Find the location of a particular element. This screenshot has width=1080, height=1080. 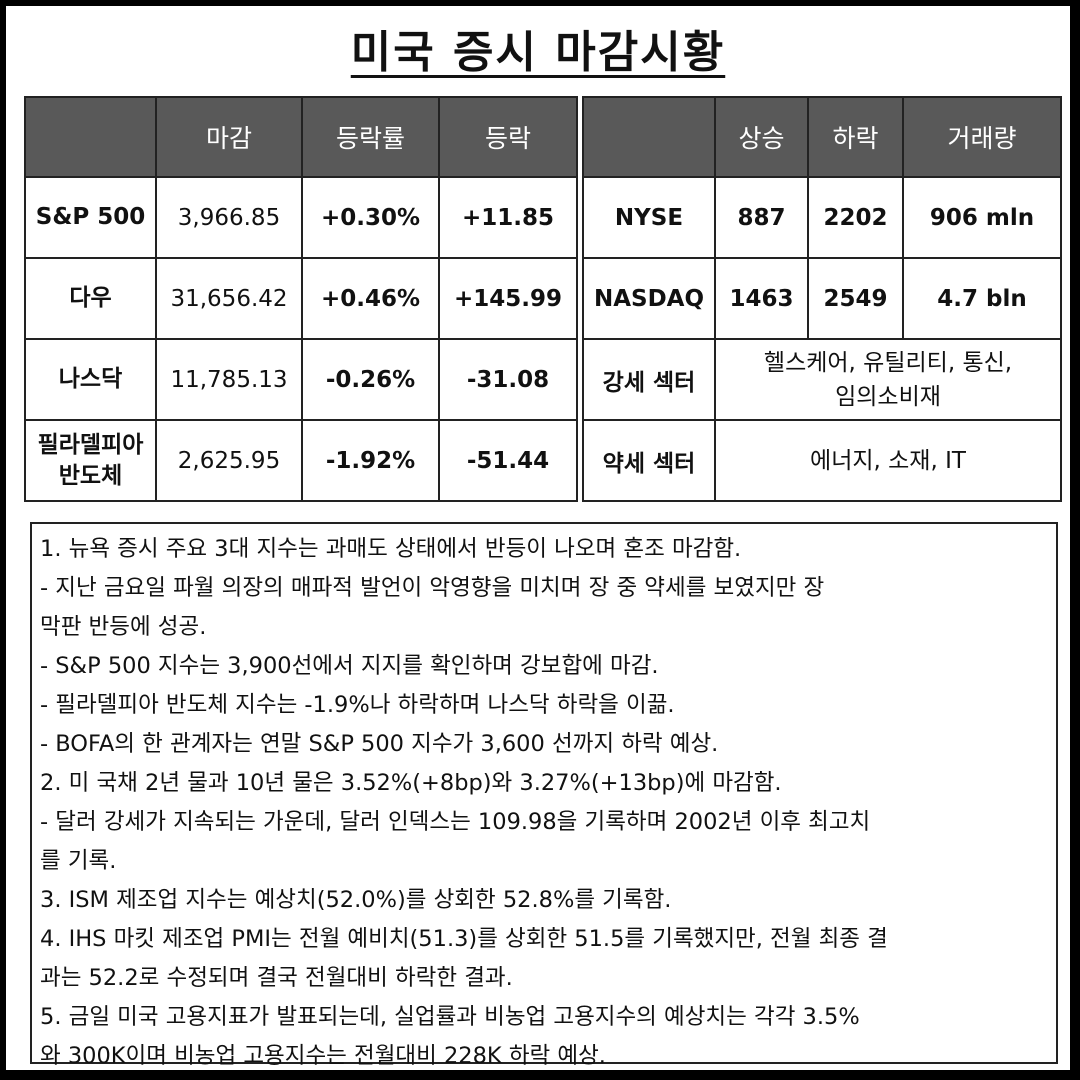

table-row: 나스닥 11,785.13 -0.26% -31.08 is located at coordinates (301, 379).